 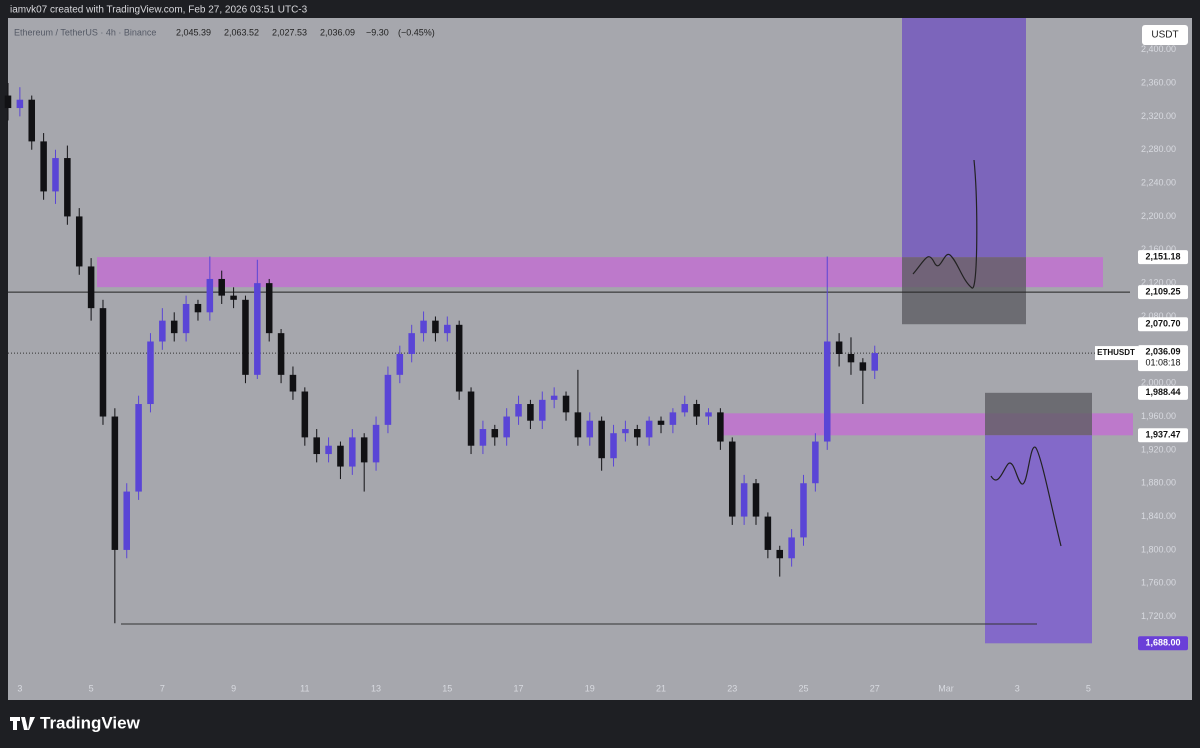 What do you see at coordinates (1158, 583) in the screenshot?
I see `y-tick-label: 1,760.00` at bounding box center [1158, 583].